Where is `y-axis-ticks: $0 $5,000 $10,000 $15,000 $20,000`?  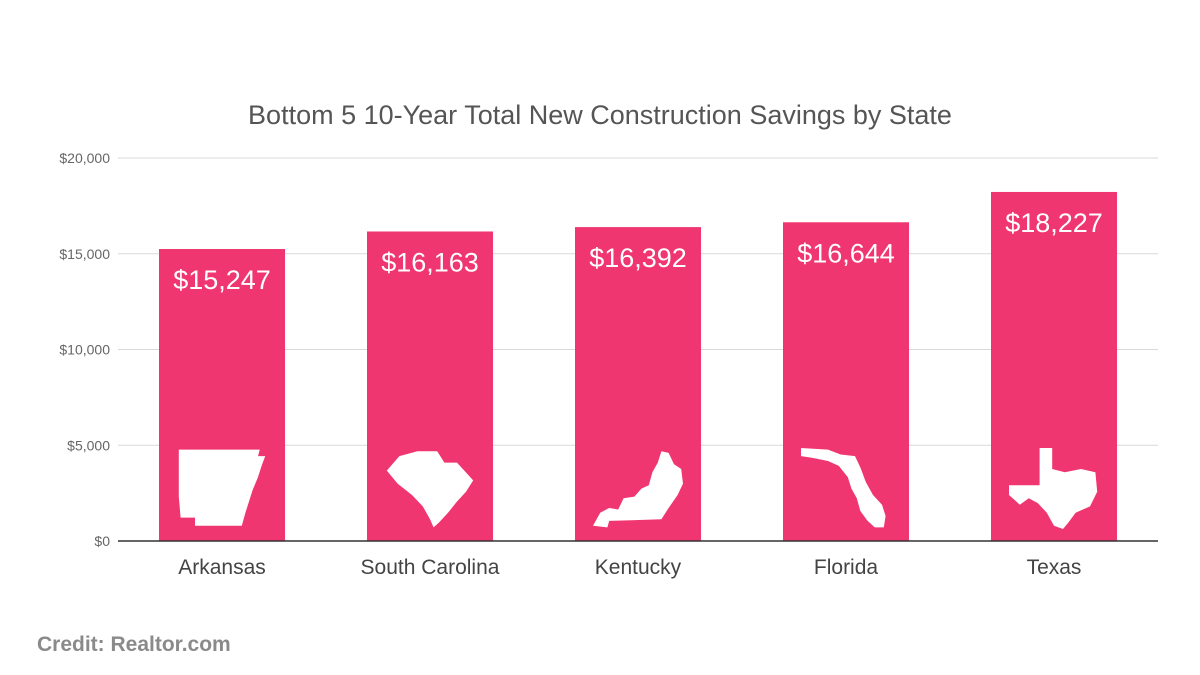 y-axis-ticks: $0 $5,000 $10,000 $15,000 $20,000 is located at coordinates (84, 349).